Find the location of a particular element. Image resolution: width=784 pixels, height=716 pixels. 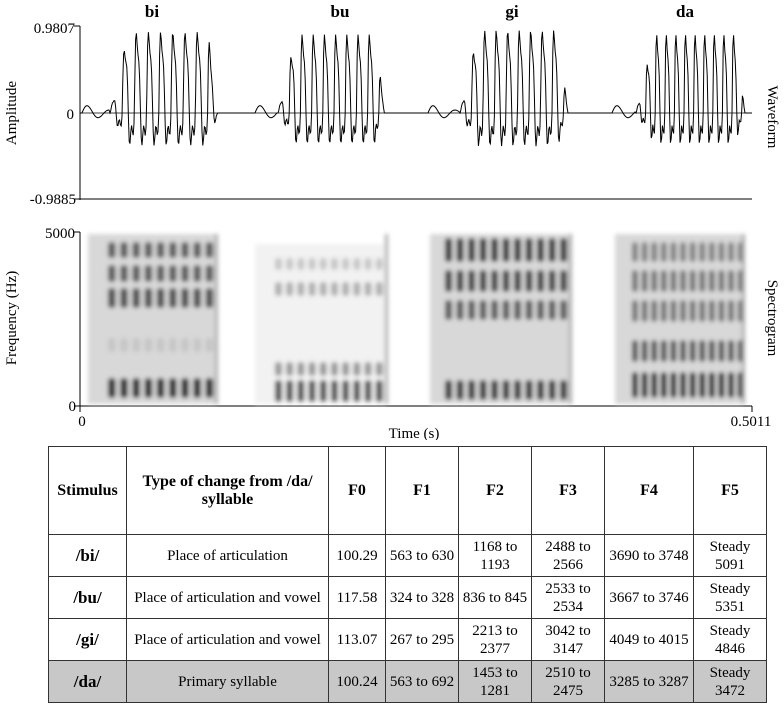

waveform-panel-label: Waveform is located at coordinates (772, 117).